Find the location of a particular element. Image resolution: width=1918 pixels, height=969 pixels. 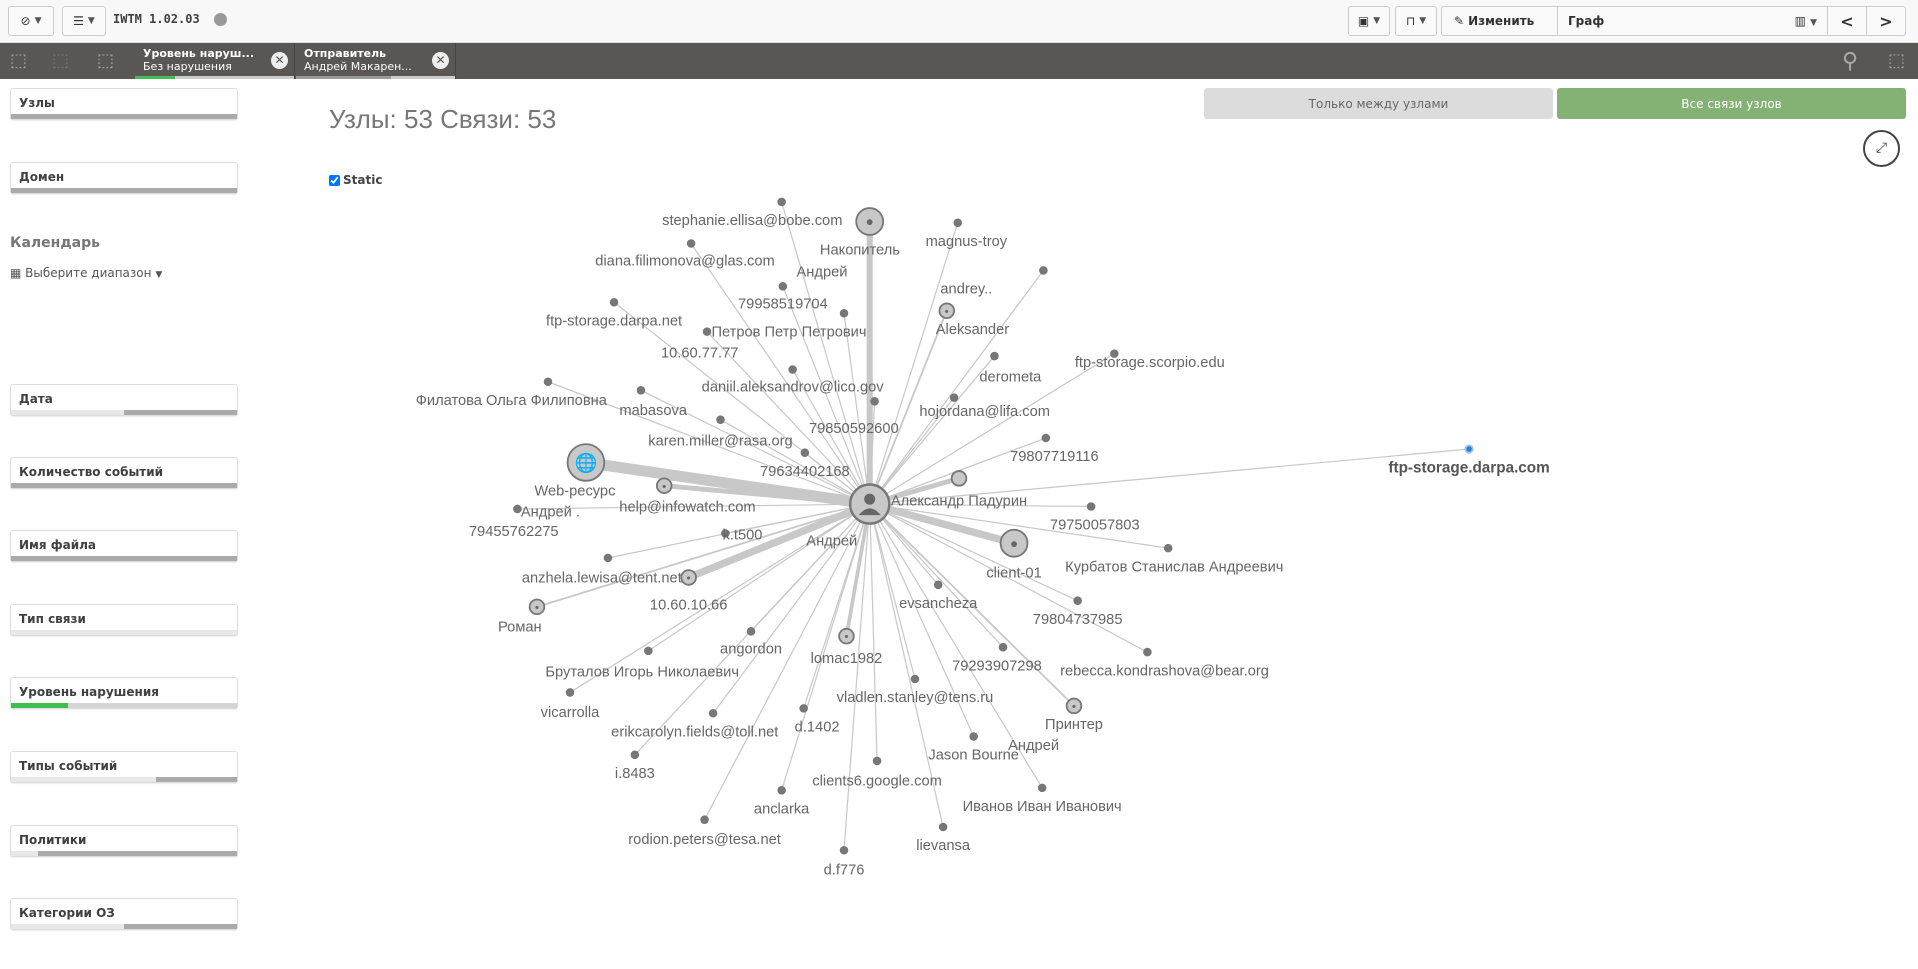

graph-node: andrey.. is located at coordinates (994, 282).